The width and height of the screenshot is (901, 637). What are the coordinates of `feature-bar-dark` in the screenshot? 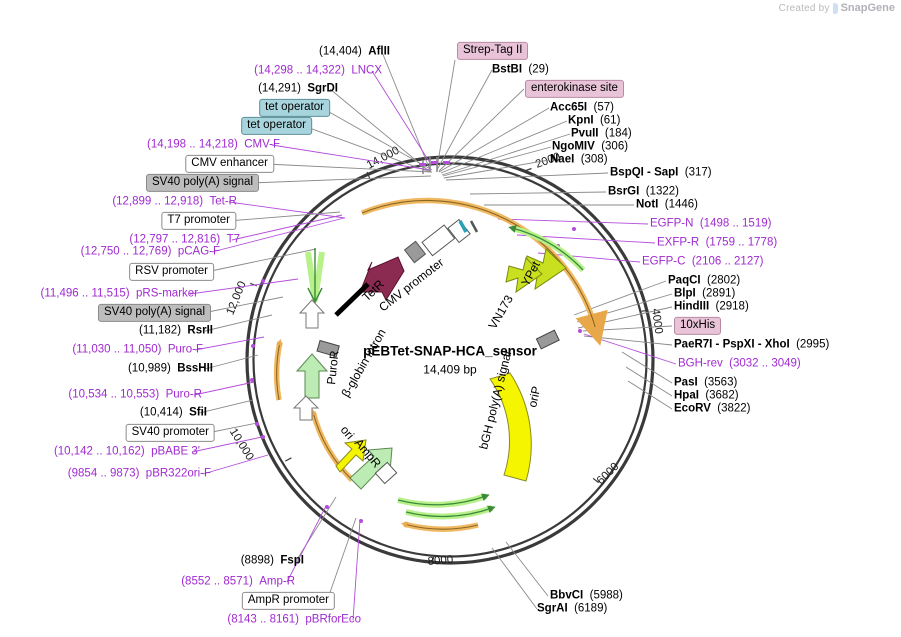 It's located at (474, 226).